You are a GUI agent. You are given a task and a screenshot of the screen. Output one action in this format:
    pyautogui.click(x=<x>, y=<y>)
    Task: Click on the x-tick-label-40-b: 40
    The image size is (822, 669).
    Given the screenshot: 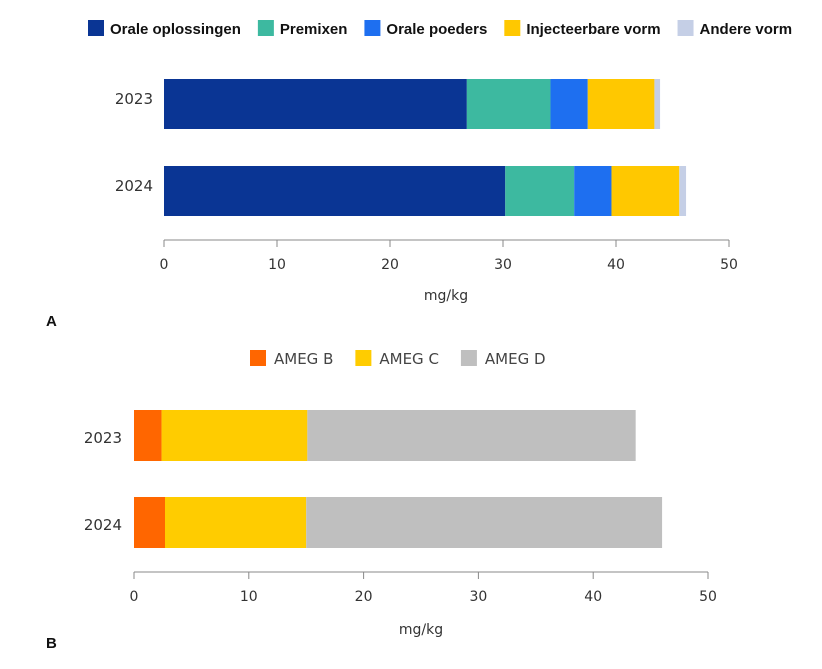 What is the action you would take?
    pyautogui.click(x=593, y=597)
    